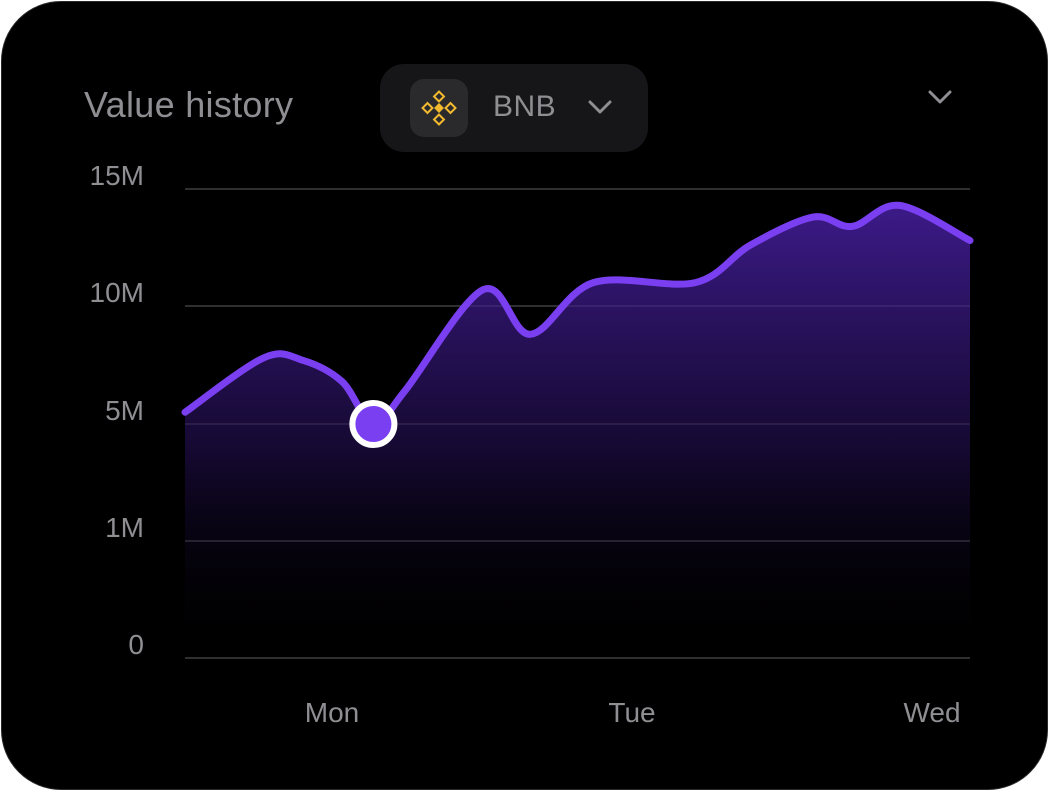  What do you see at coordinates (124, 410) in the screenshot?
I see `y-tick-label: 5M` at bounding box center [124, 410].